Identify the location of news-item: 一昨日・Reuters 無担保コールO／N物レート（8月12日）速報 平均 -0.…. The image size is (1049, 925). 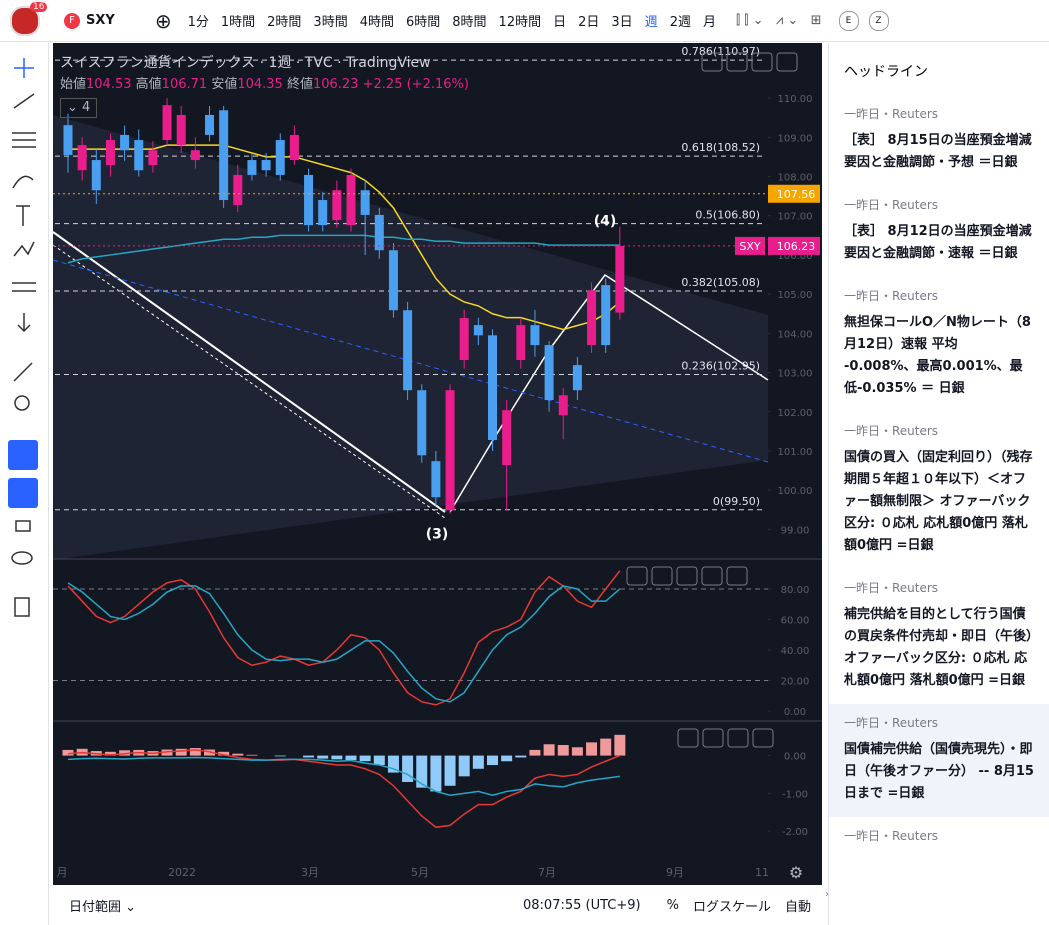
(939, 344).